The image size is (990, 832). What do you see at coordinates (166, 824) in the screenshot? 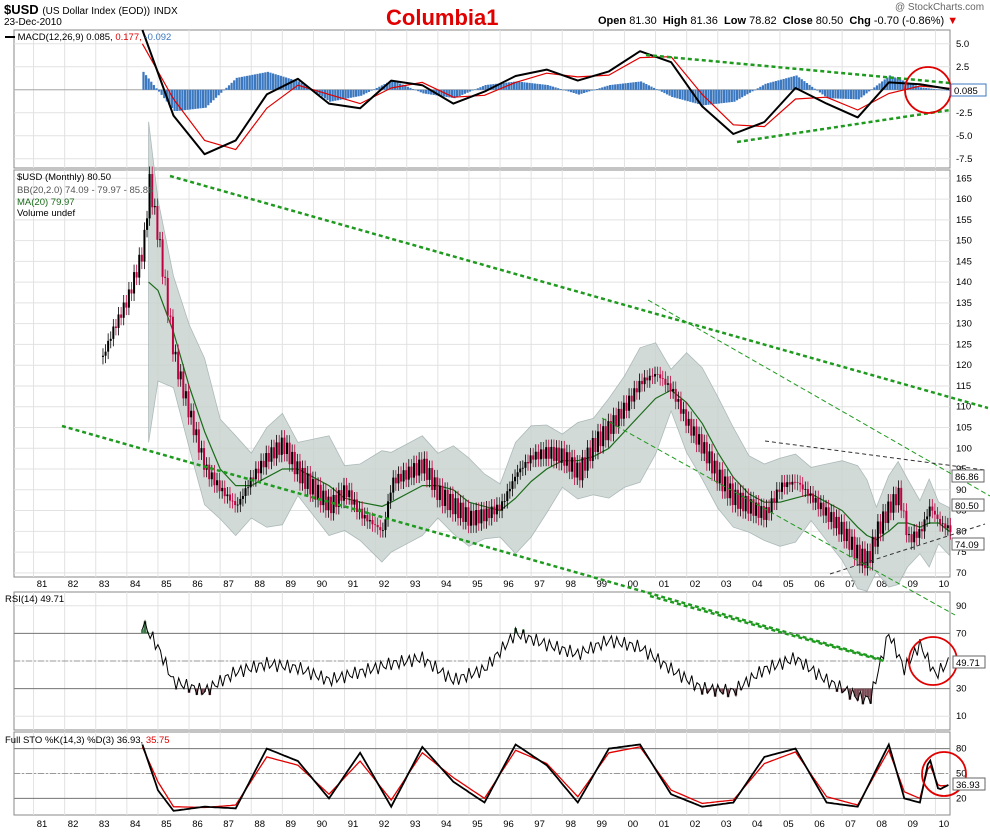
I see `x-tick-label: 85` at bounding box center [166, 824].